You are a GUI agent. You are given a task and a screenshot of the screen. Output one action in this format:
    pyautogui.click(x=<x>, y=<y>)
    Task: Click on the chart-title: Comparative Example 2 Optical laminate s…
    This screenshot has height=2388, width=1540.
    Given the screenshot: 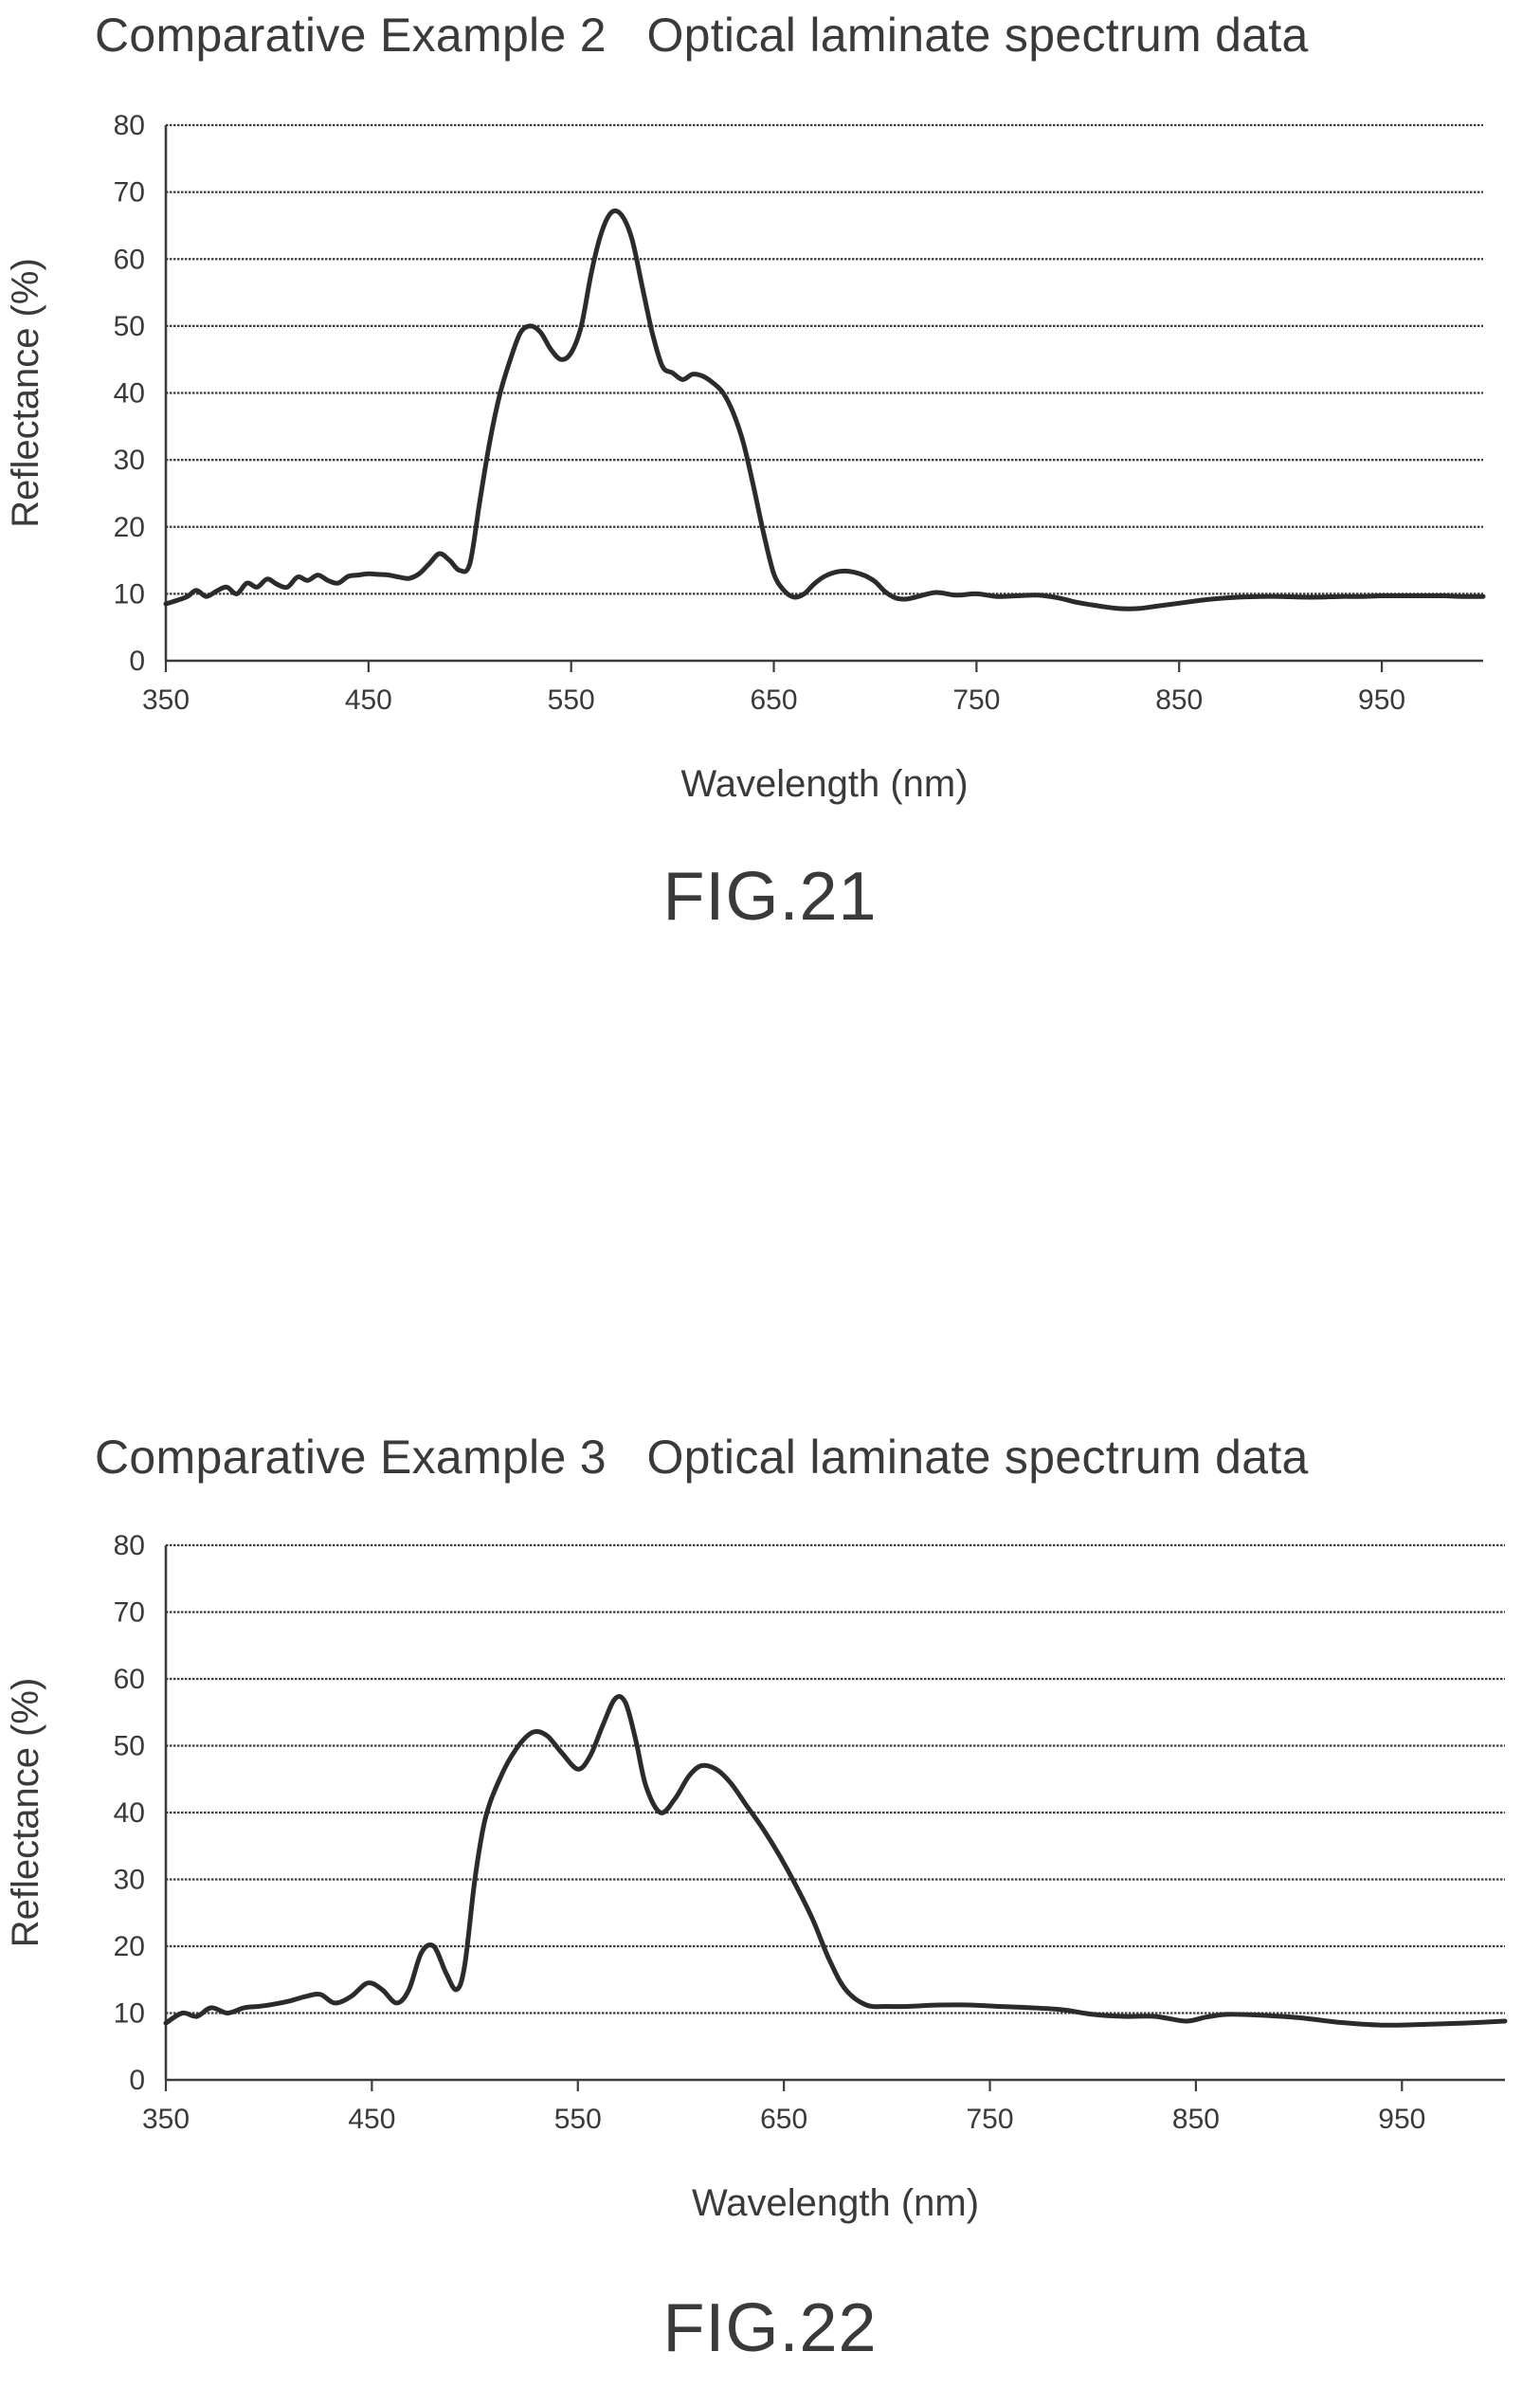 What is the action you would take?
    pyautogui.click(x=702, y=36)
    